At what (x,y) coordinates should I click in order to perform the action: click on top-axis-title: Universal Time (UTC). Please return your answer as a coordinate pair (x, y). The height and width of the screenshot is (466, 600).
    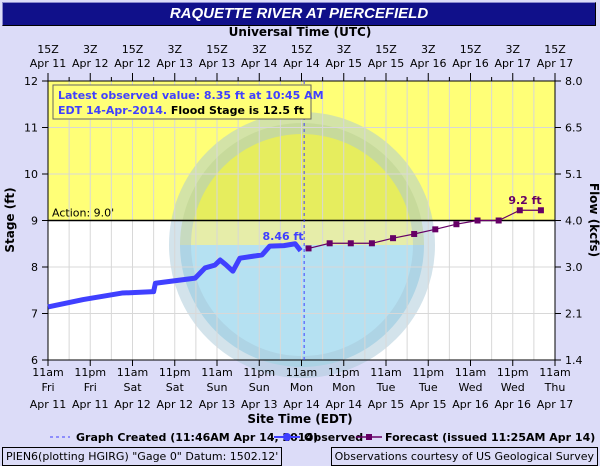
    Looking at the image, I should click on (300, 32).